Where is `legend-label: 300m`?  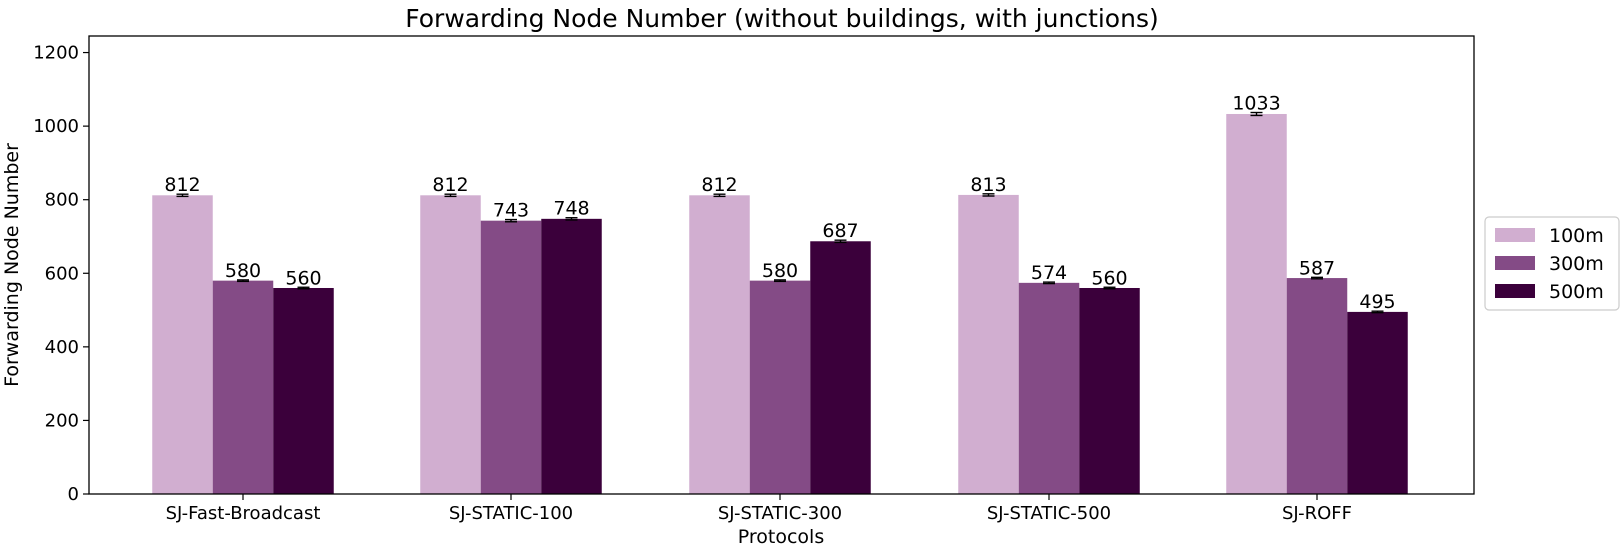
legend-label: 300m is located at coordinates (1576, 264).